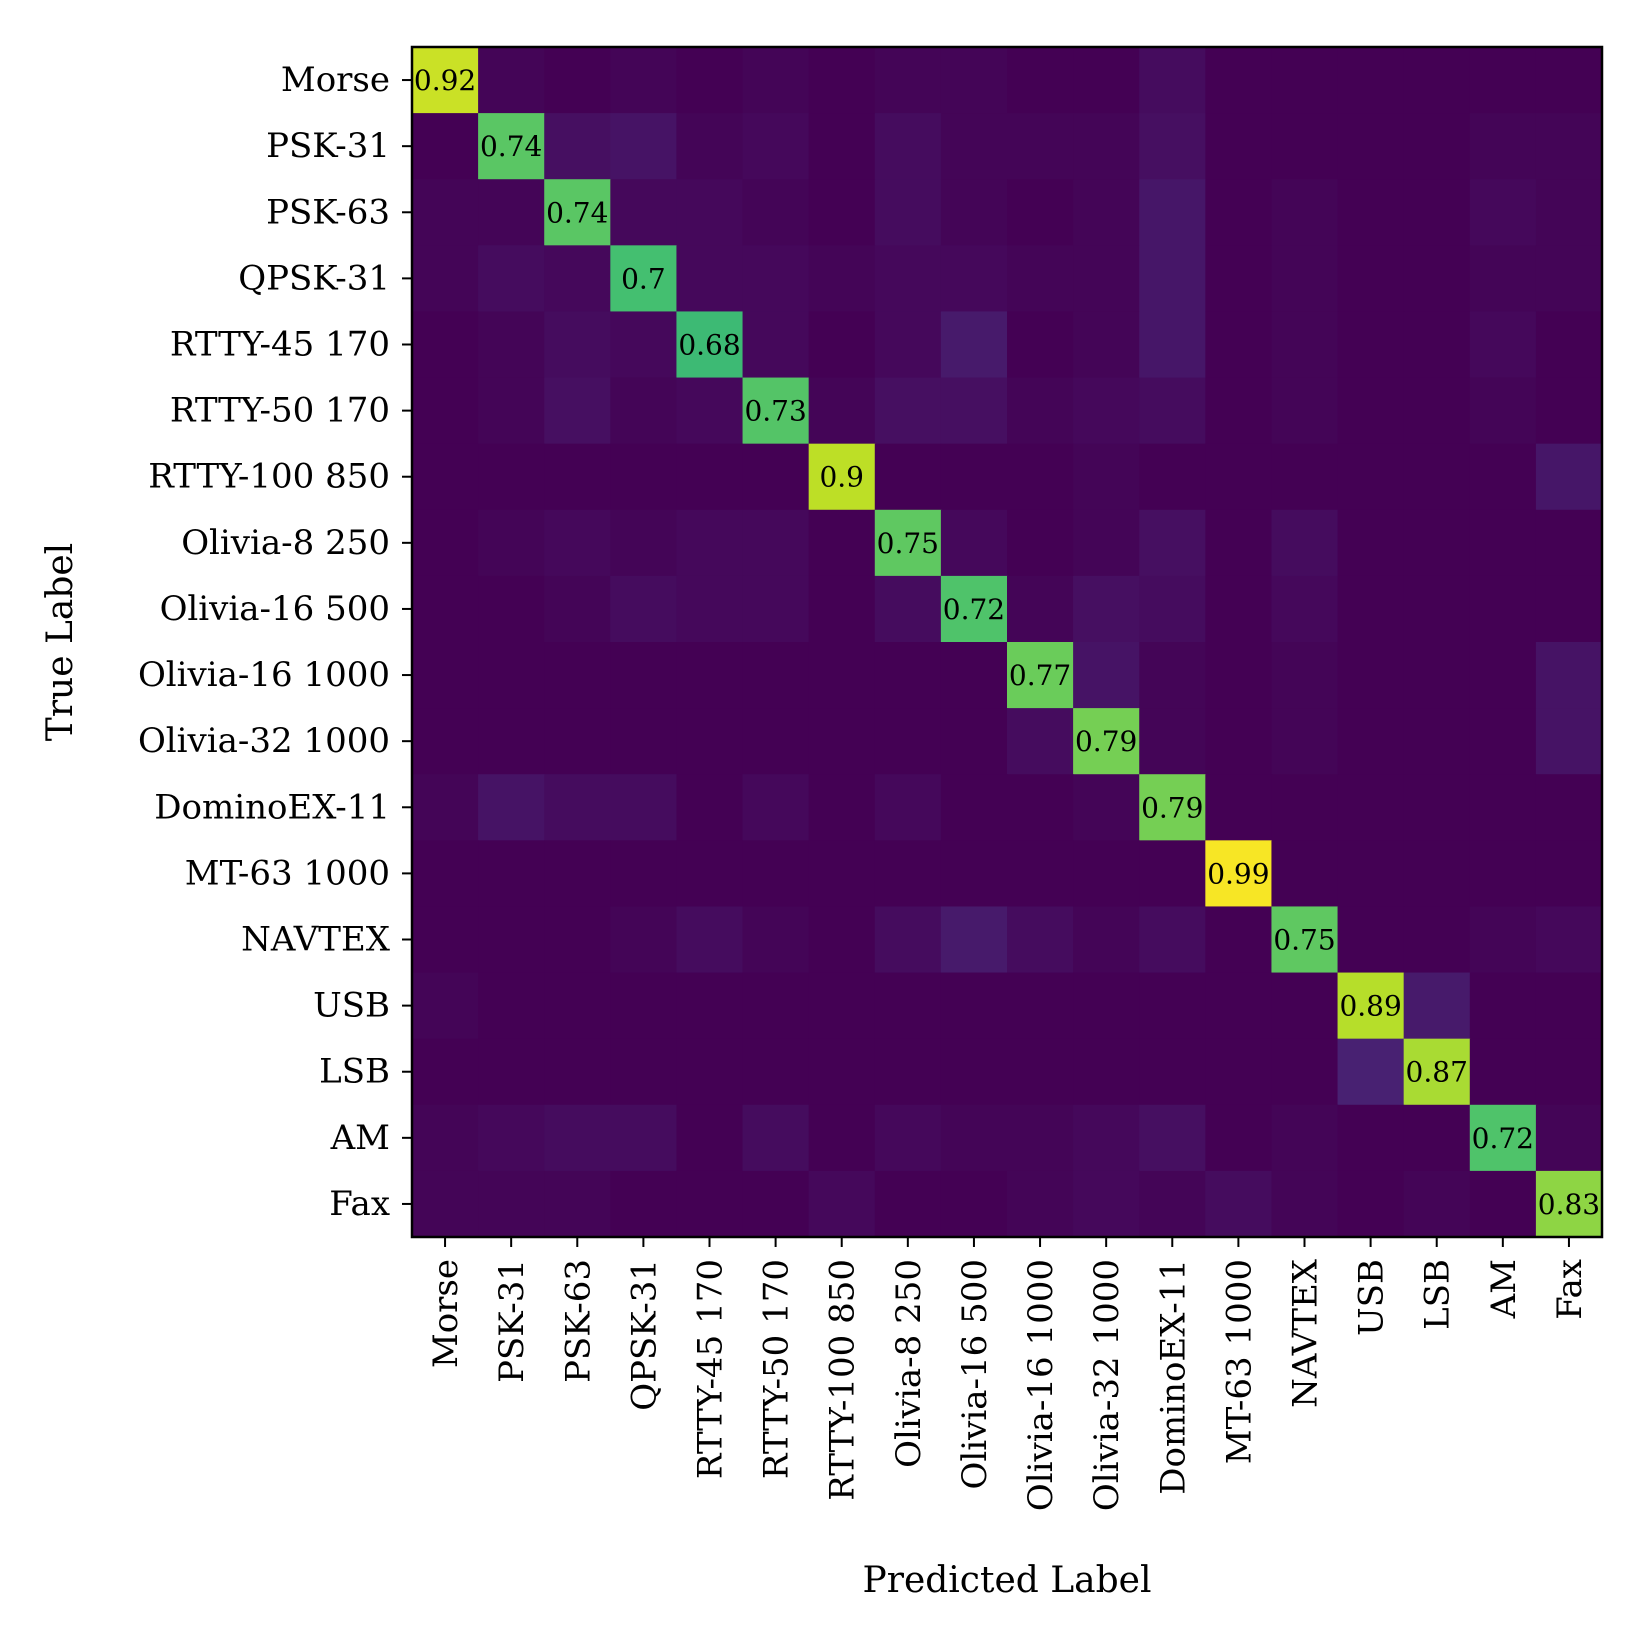  I want to click on y-tick-label: Fax, so click(359, 1204).